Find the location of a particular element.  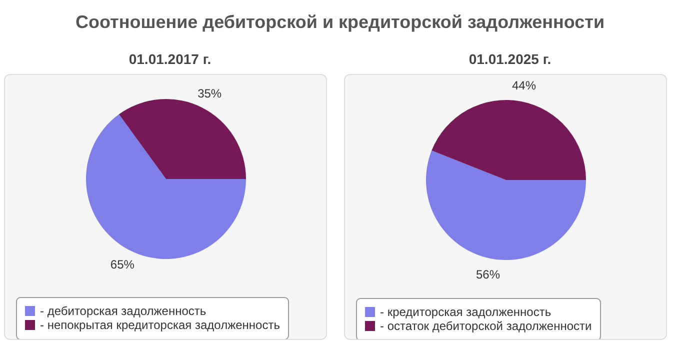

data-label: 35% is located at coordinates (210, 93).